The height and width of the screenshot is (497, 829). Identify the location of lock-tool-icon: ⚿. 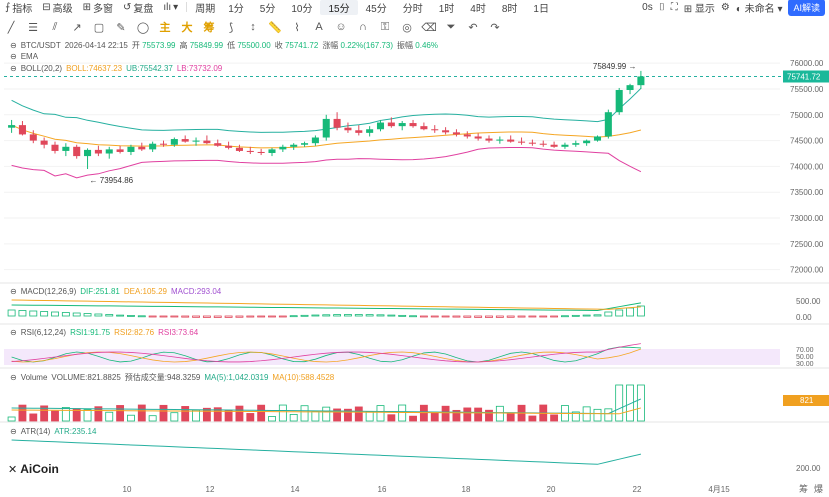
(385, 26).